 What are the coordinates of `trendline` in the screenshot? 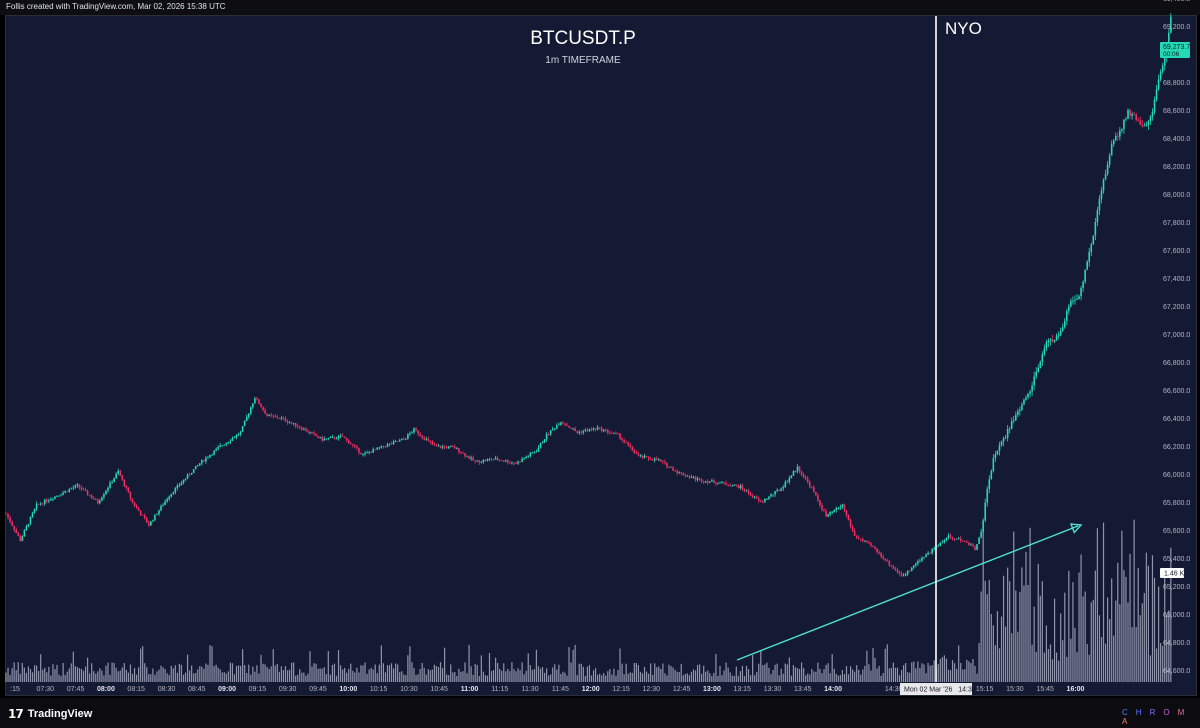 It's located at (907, 593).